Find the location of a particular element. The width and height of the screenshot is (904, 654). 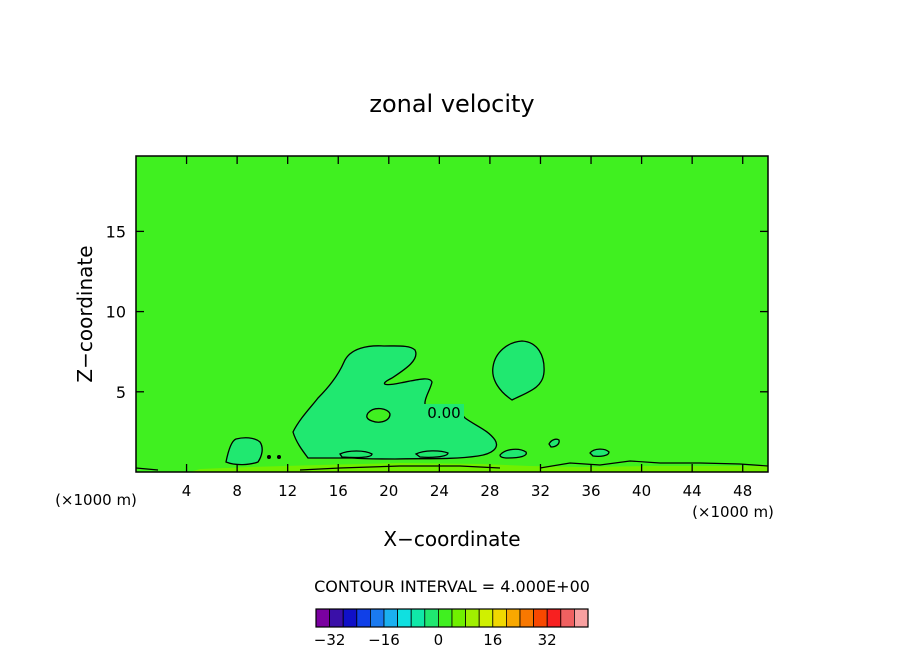

x-tick-label: 16 is located at coordinates (338, 491).